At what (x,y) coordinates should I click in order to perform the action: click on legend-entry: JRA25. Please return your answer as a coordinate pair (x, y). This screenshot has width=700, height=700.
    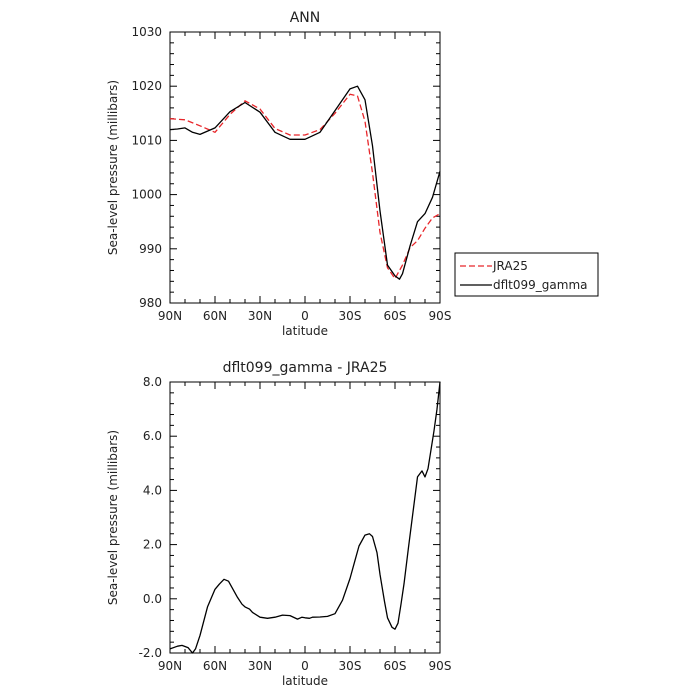
    Looking at the image, I should click on (510, 266).